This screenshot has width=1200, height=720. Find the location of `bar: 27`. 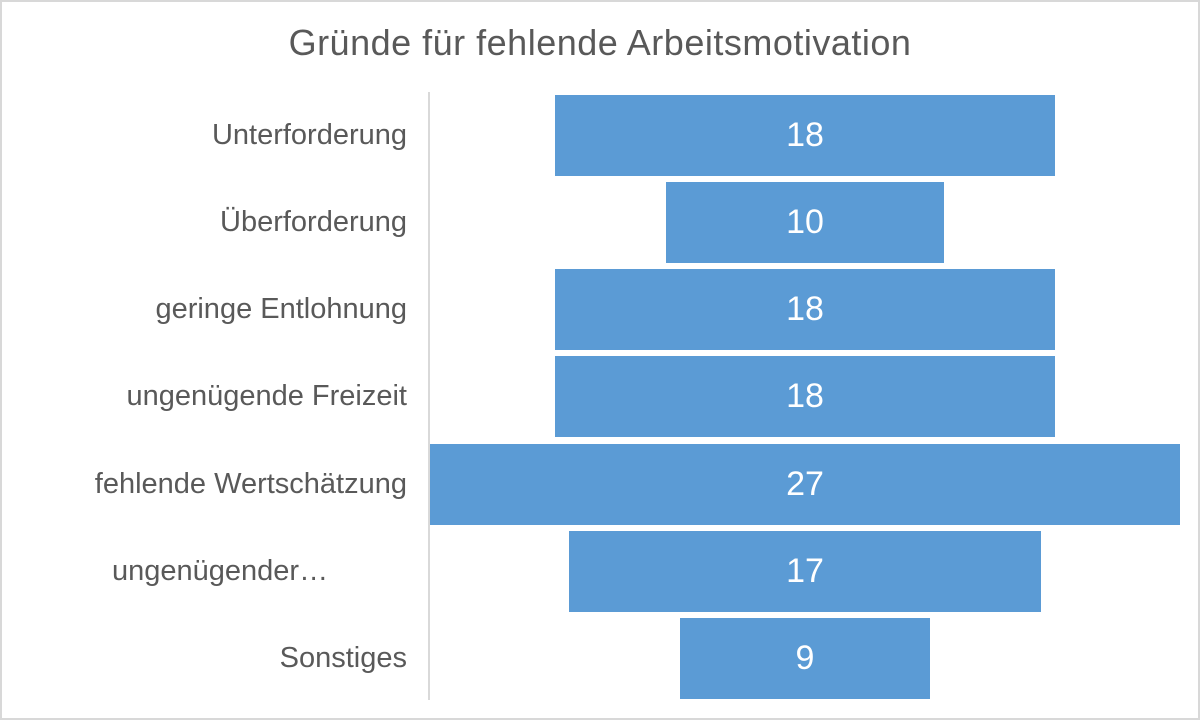

bar: 27 is located at coordinates (805, 484).